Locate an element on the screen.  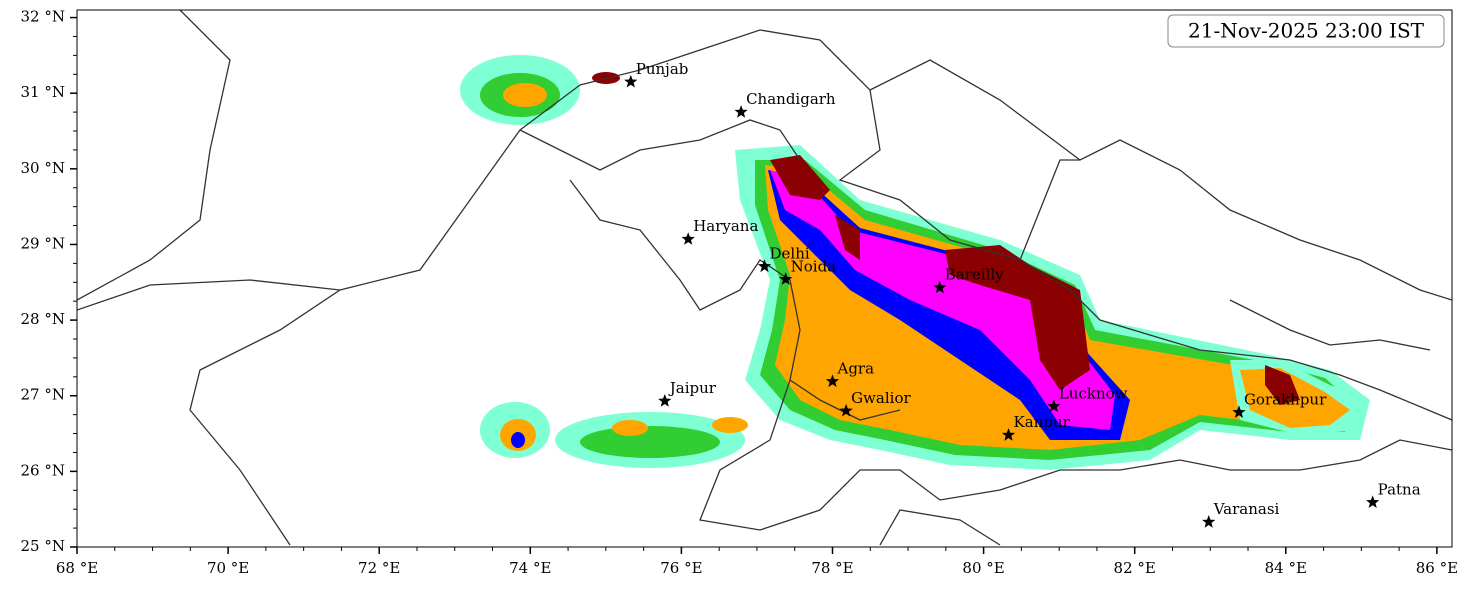
city-label: Patna is located at coordinates (1399, 489).